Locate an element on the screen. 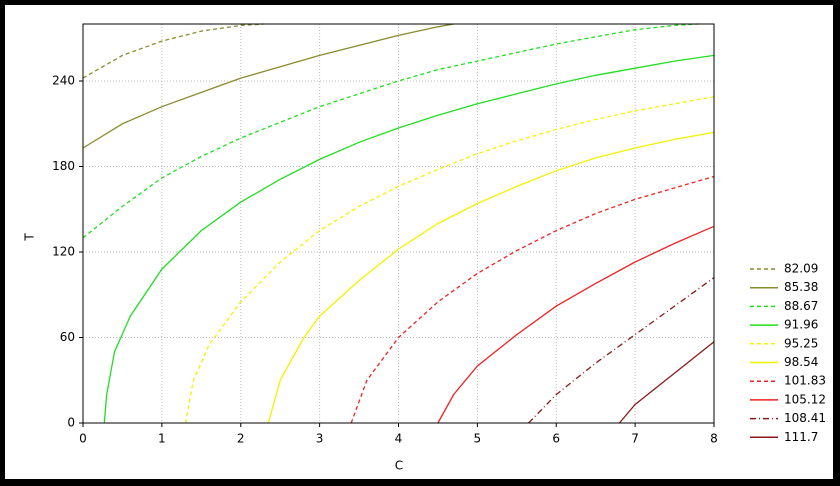 This screenshot has width=840, height=486. x-tick-label: 6 is located at coordinates (556, 439).